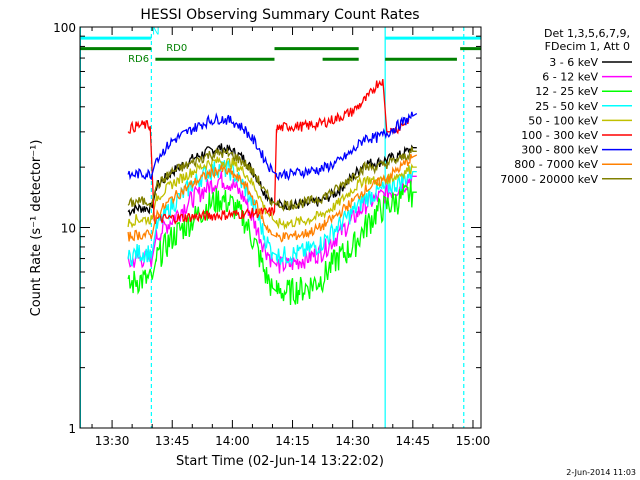 The image size is (640, 480). I want to click on legend-label-5: 100 - 300 keV, so click(559, 135).